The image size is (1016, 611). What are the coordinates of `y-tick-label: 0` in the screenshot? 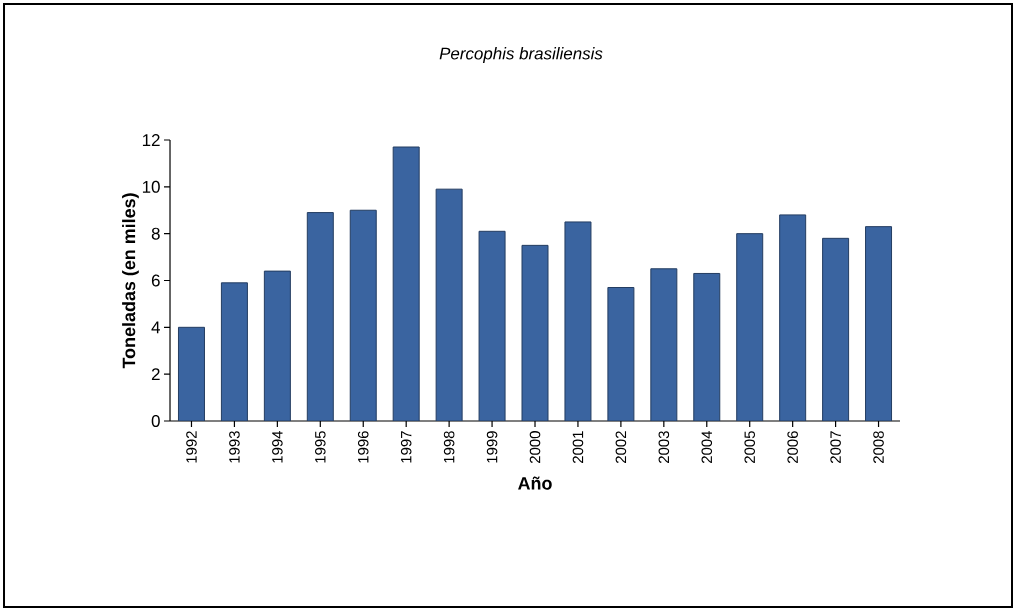 It's located at (155, 420).